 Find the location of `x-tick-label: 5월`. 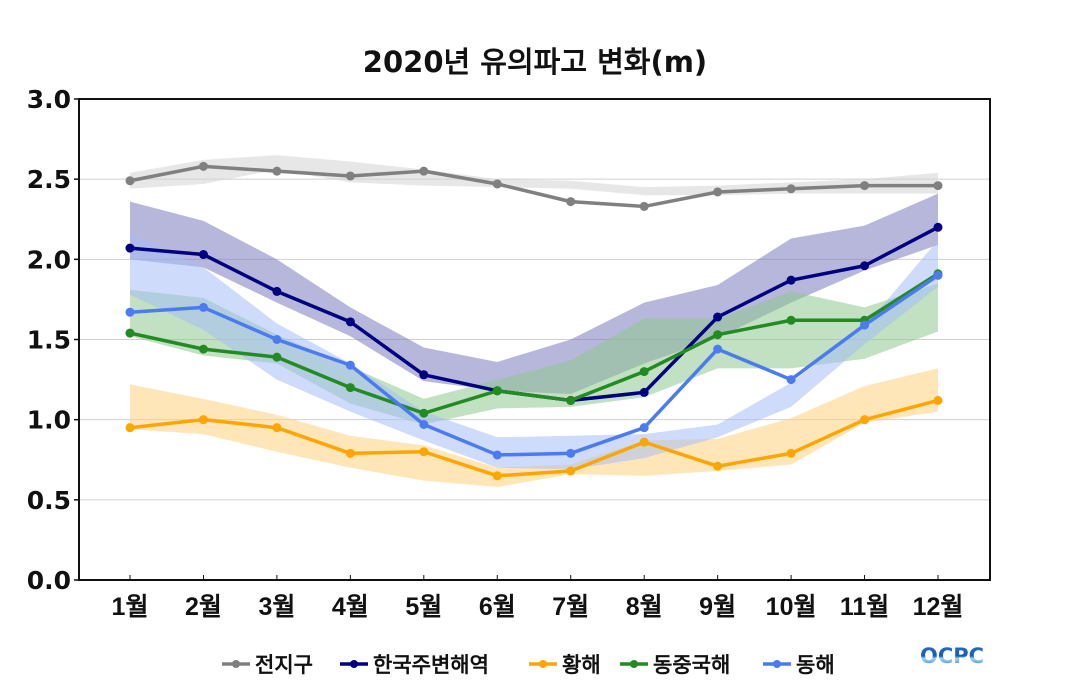

x-tick-label: 5월 is located at coordinates (423, 607).